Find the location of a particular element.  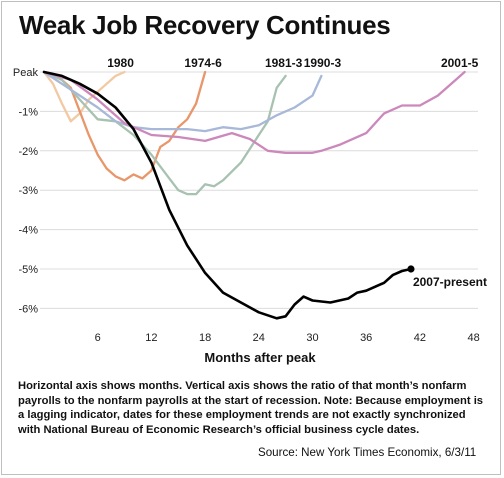

series-label: 1974-6 is located at coordinates (203, 63).